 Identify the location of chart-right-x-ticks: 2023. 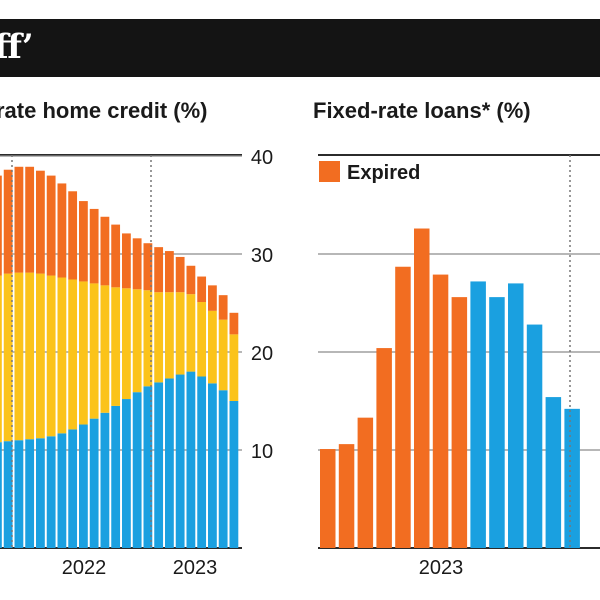
(441, 568).